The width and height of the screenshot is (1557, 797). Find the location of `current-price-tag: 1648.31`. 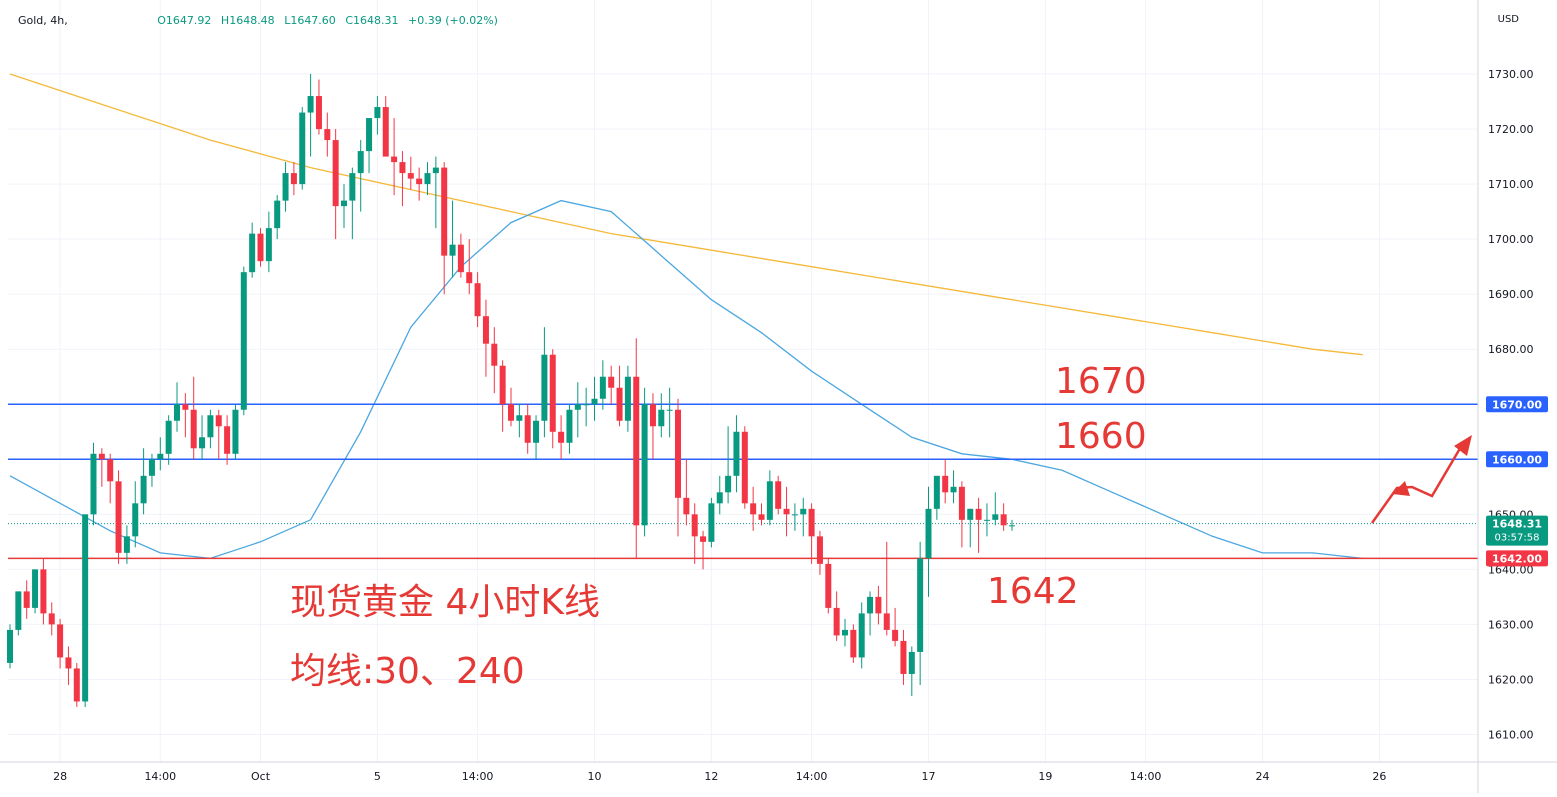

current-price-tag: 1648.31 is located at coordinates (1517, 524).